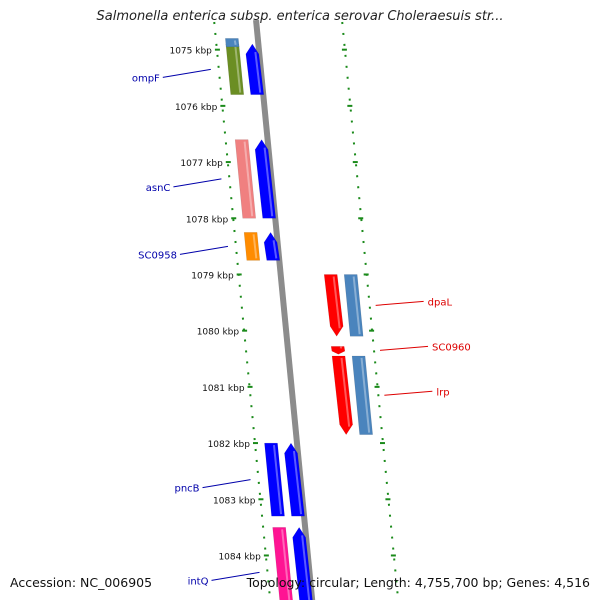  What do you see at coordinates (158, 188) in the screenshot?
I see `gene-label-asnC: asnC` at bounding box center [158, 188].